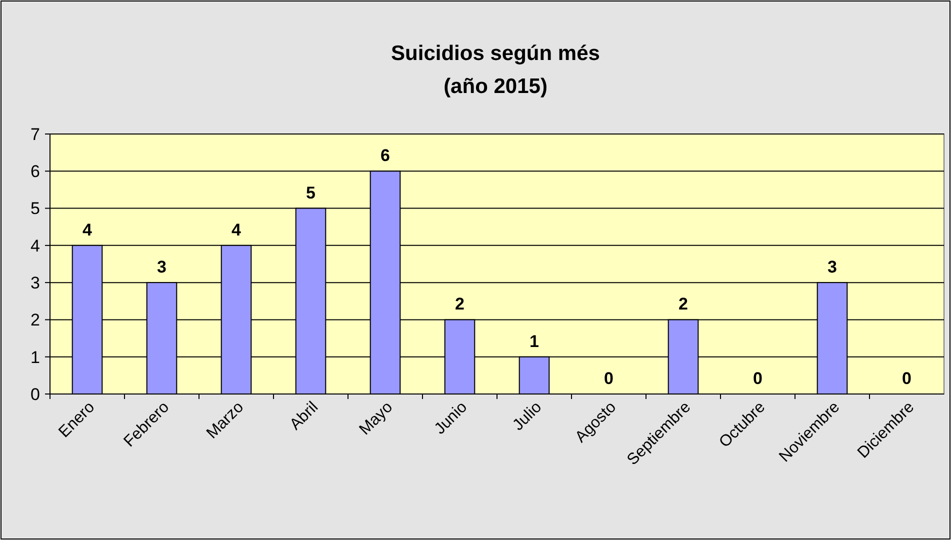 This screenshot has height=540, width=951. I want to click on x-tick-label: Julio, so click(528, 416).